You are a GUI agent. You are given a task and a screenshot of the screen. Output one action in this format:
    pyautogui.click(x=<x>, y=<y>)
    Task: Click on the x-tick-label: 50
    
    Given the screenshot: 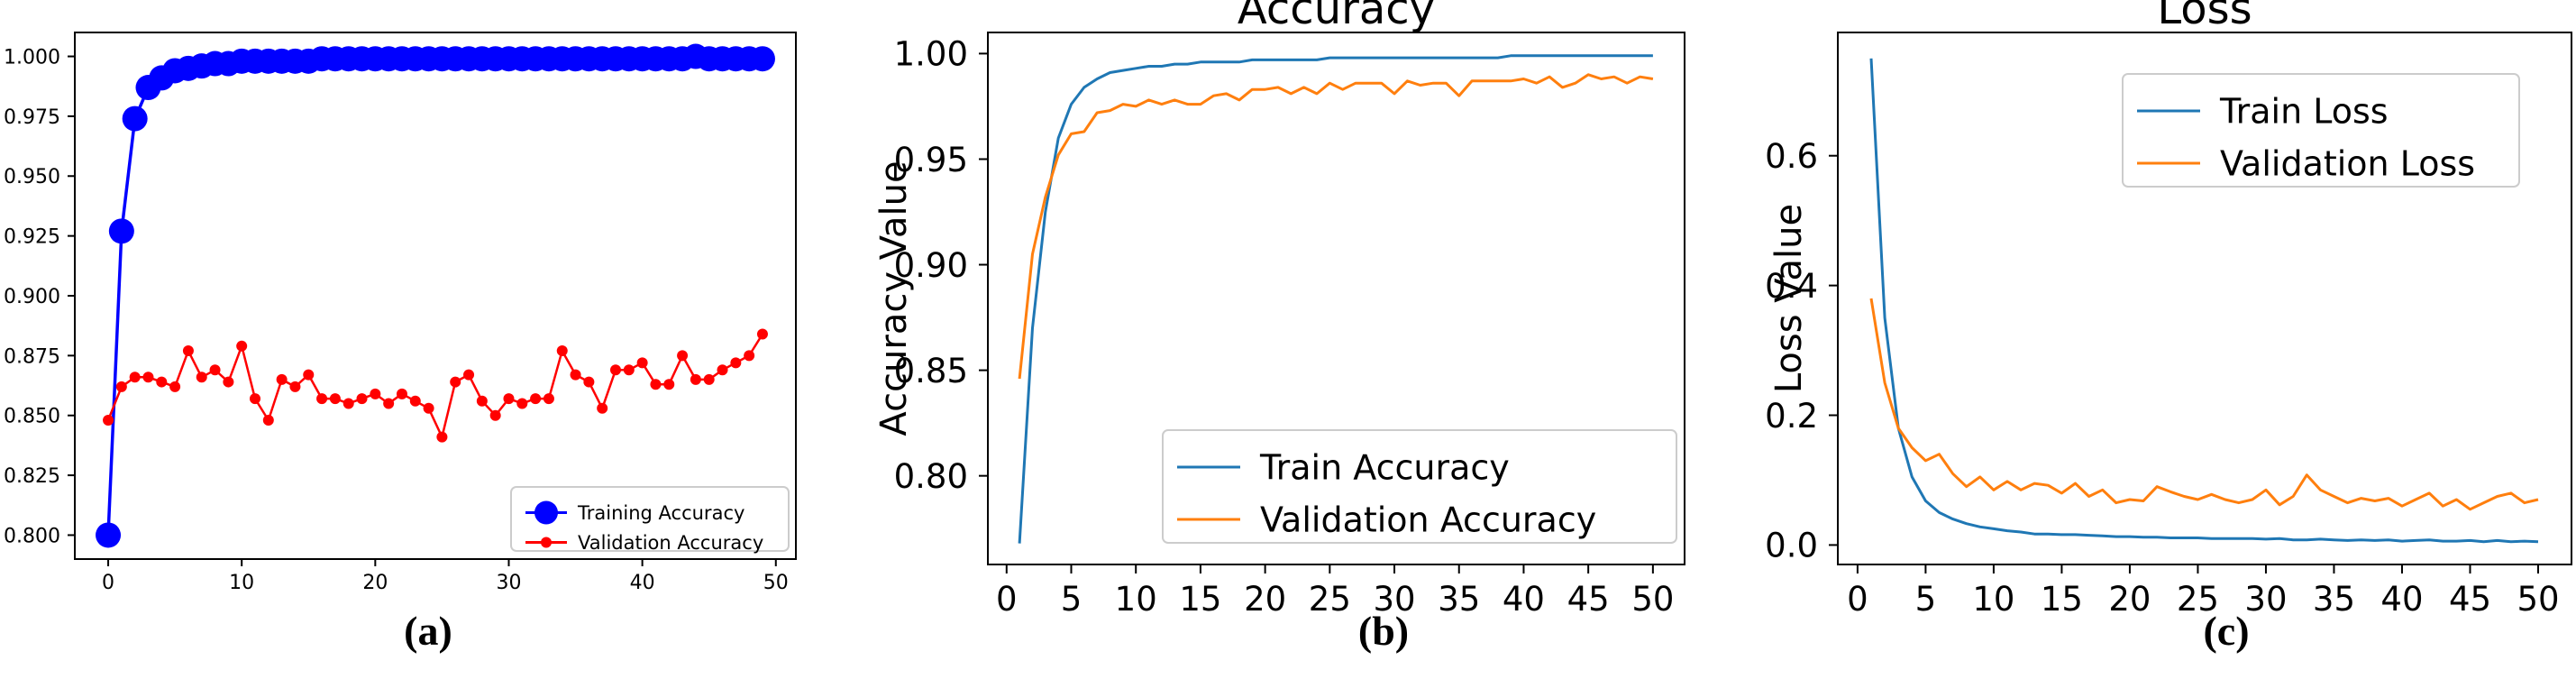 What is the action you would take?
    pyautogui.click(x=2538, y=599)
    